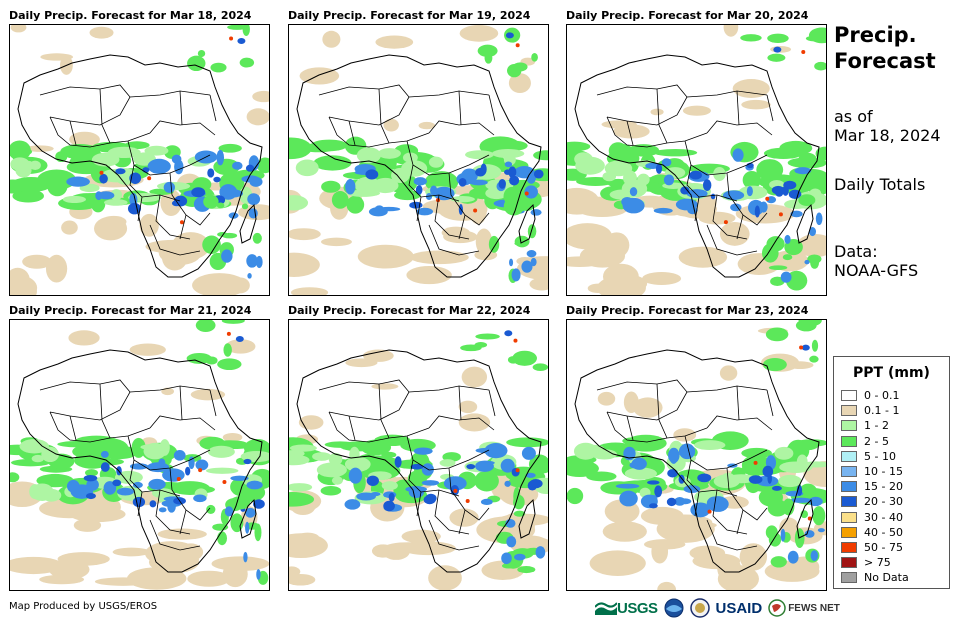  What do you see at coordinates (849, 578) in the screenshot?
I see `legend-swatch` at bounding box center [849, 578].